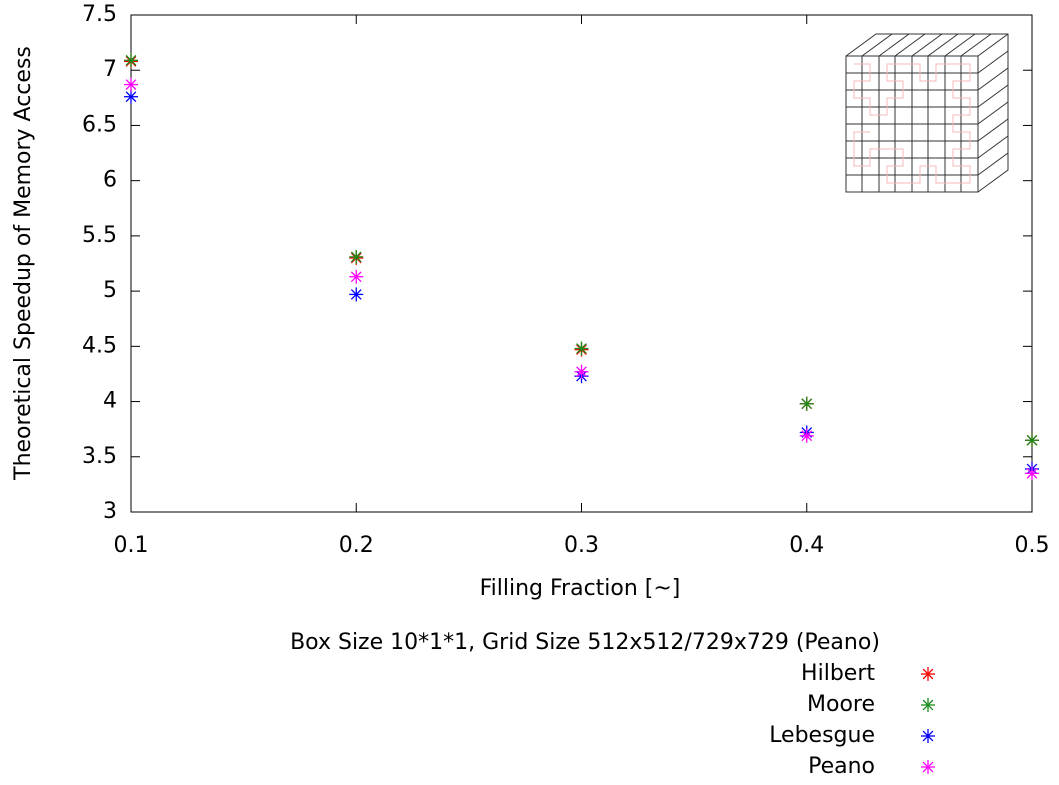 This screenshot has width=1059, height=785. Describe the element at coordinates (110, 180) in the screenshot. I see `y-tick-label: 6` at that location.